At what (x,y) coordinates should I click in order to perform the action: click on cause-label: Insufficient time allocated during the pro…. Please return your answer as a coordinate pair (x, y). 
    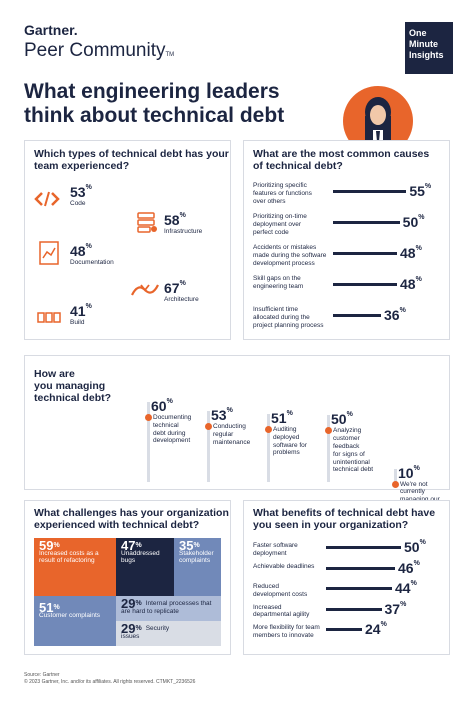
    Looking at the image, I should click on (288, 317).